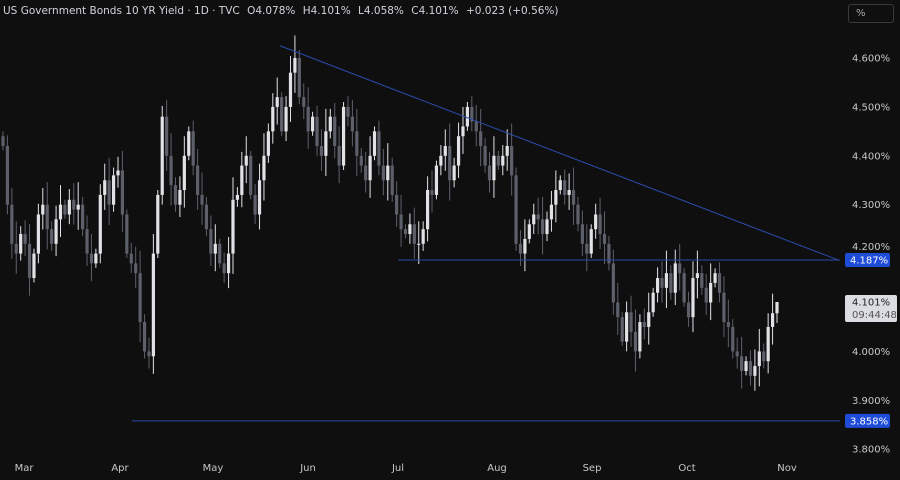  What do you see at coordinates (435, 11) in the screenshot?
I see `ohlc-close: C4.101%` at bounding box center [435, 11].